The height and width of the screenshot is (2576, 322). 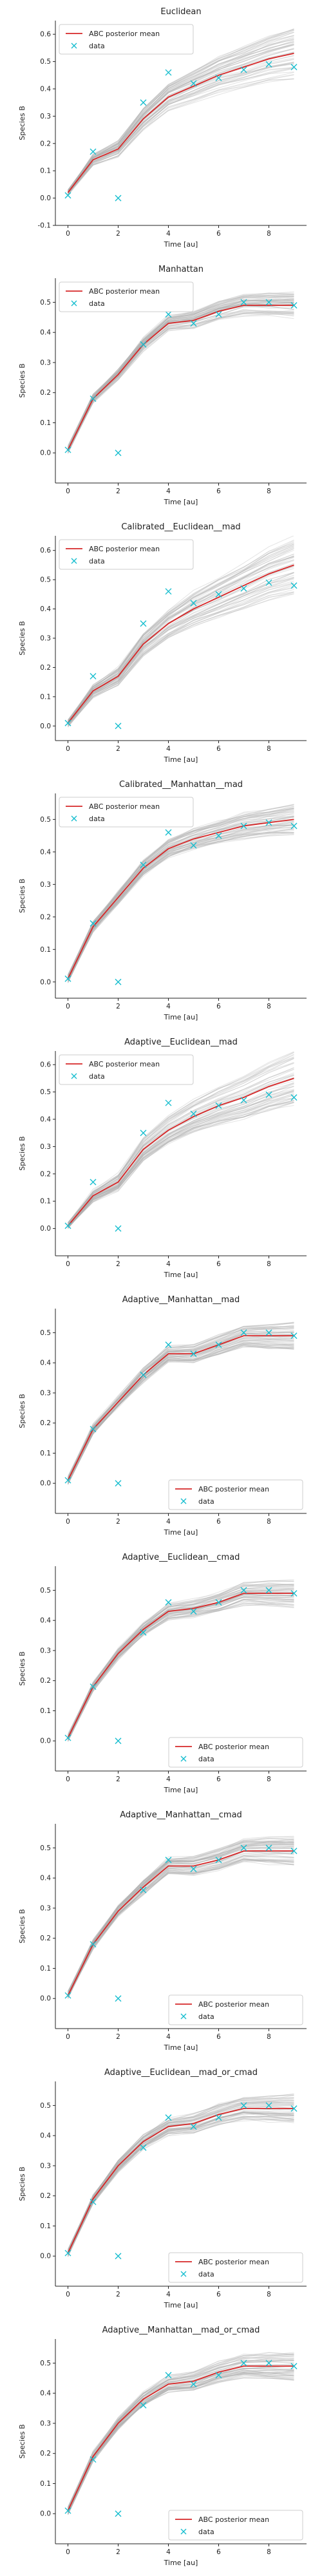 I want to click on y-tick-label: 0.0, so click(x=46, y=198).